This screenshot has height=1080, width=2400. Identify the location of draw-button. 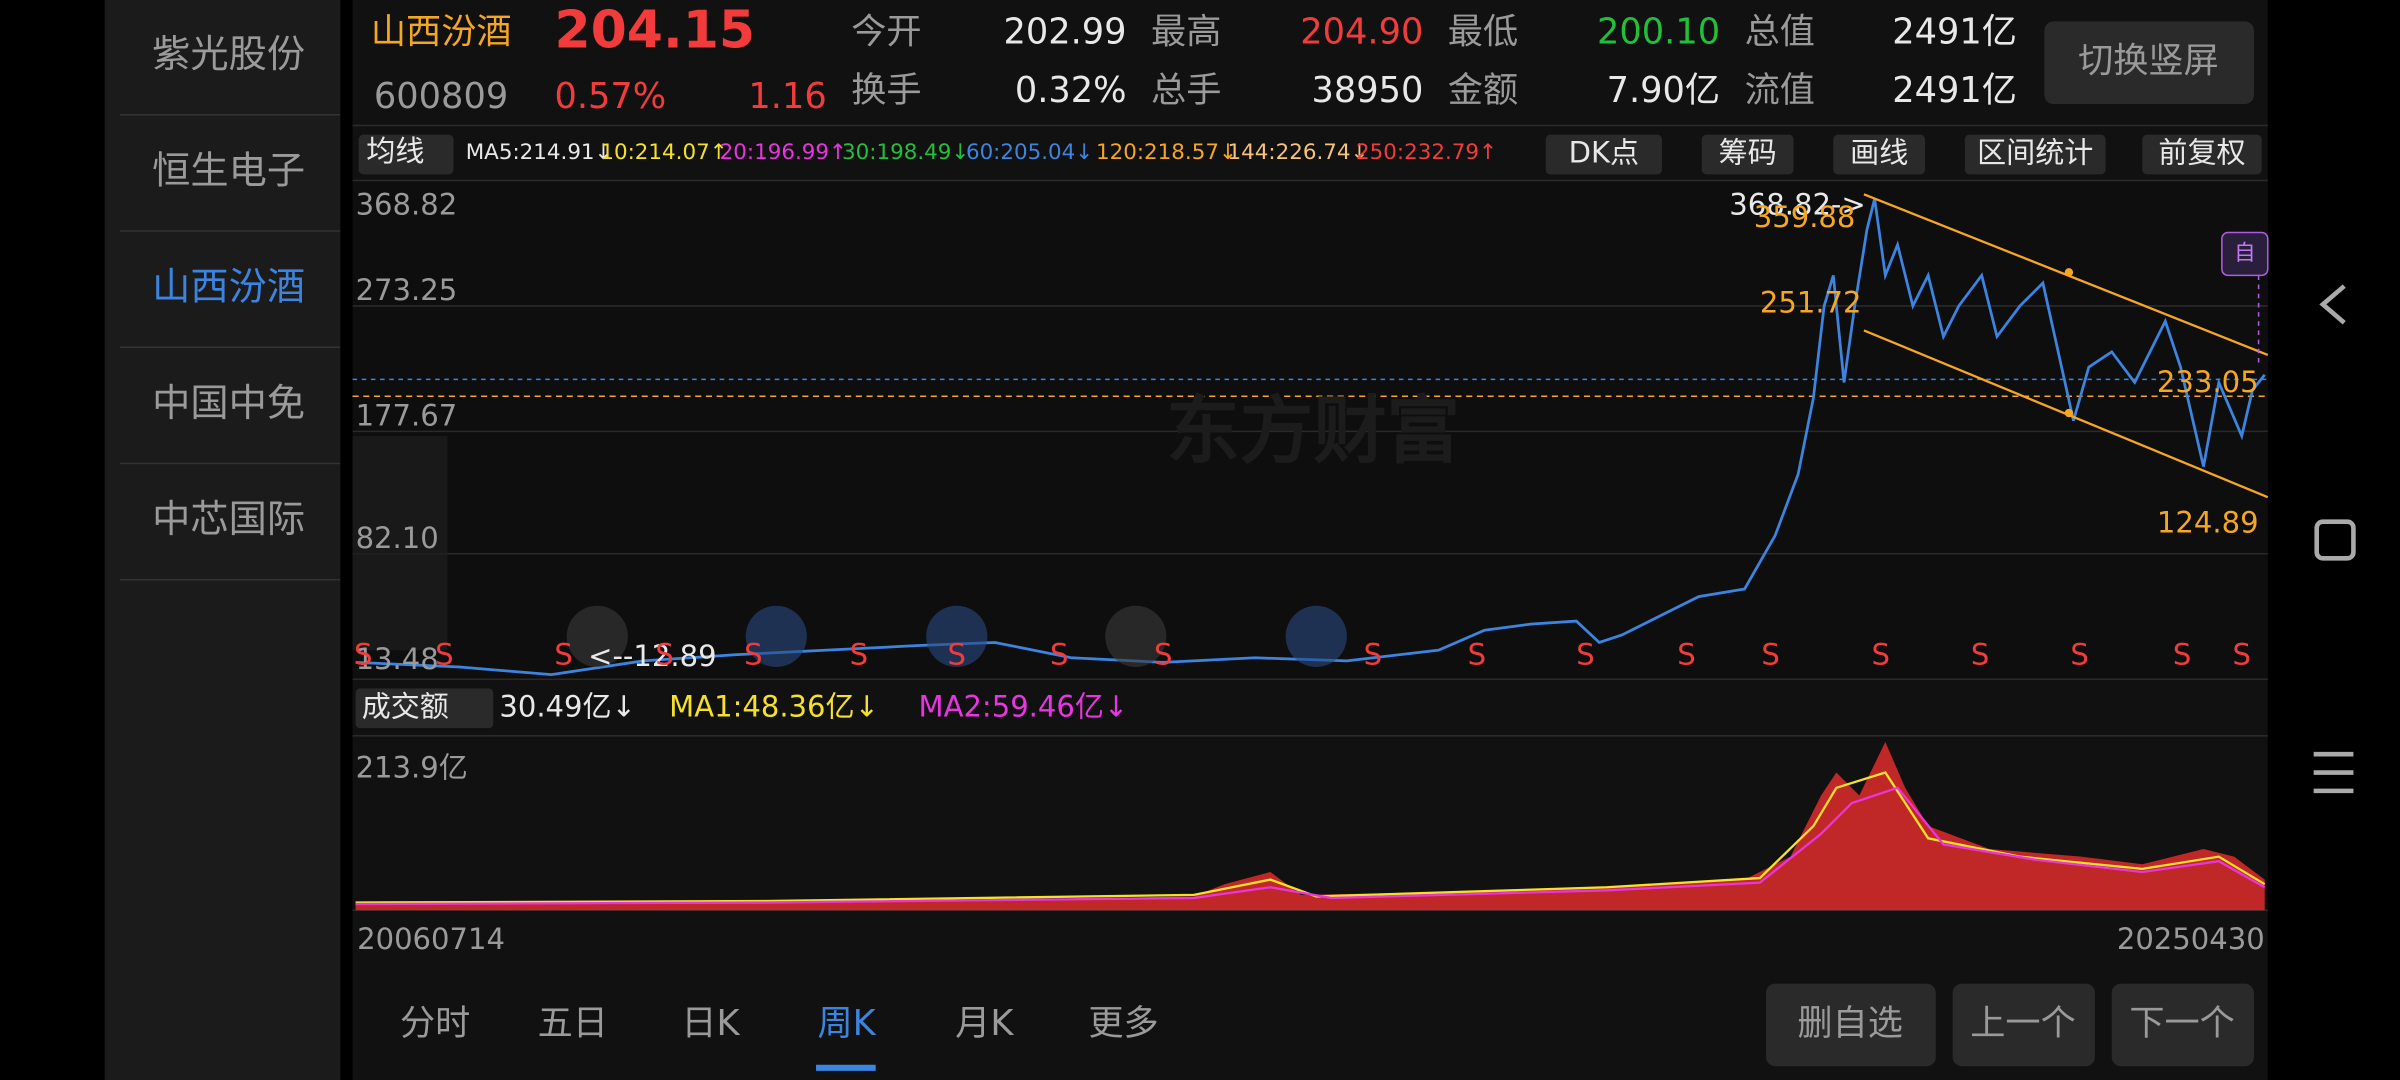
(1879, 154).